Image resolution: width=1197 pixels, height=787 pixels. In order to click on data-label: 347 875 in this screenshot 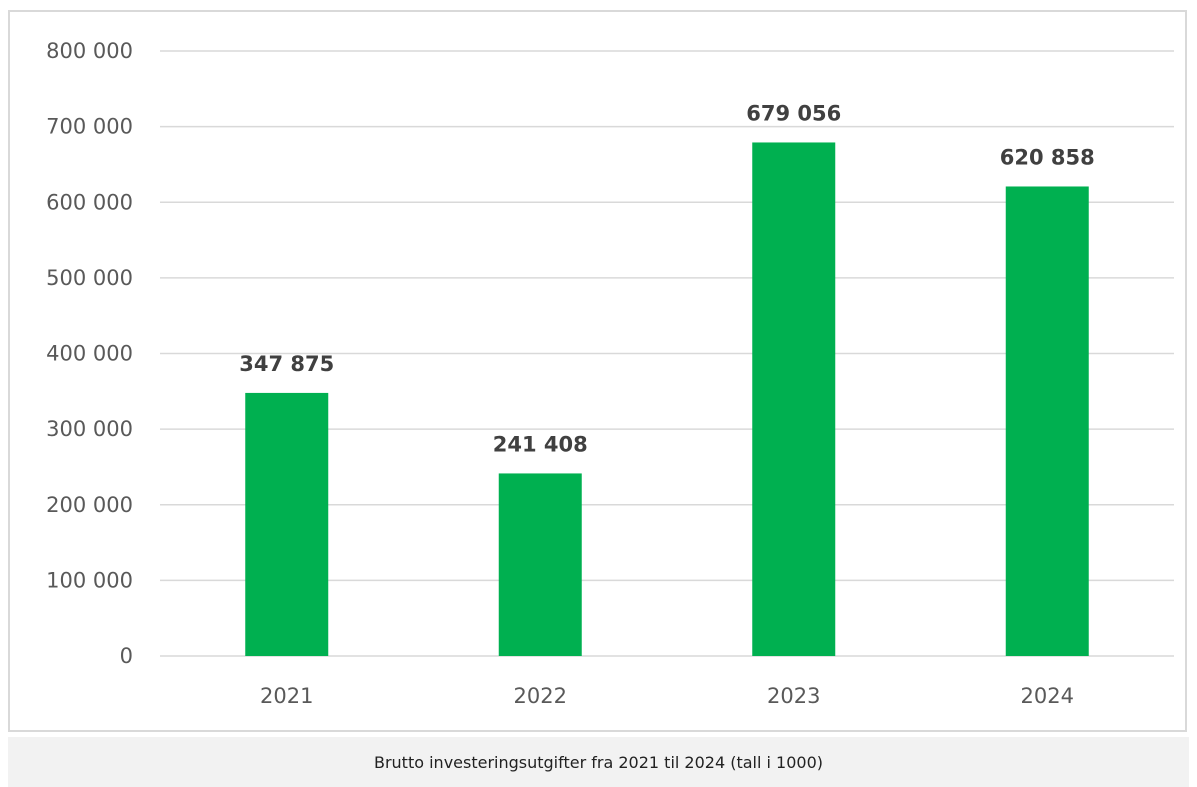, I will do `click(286, 364)`.